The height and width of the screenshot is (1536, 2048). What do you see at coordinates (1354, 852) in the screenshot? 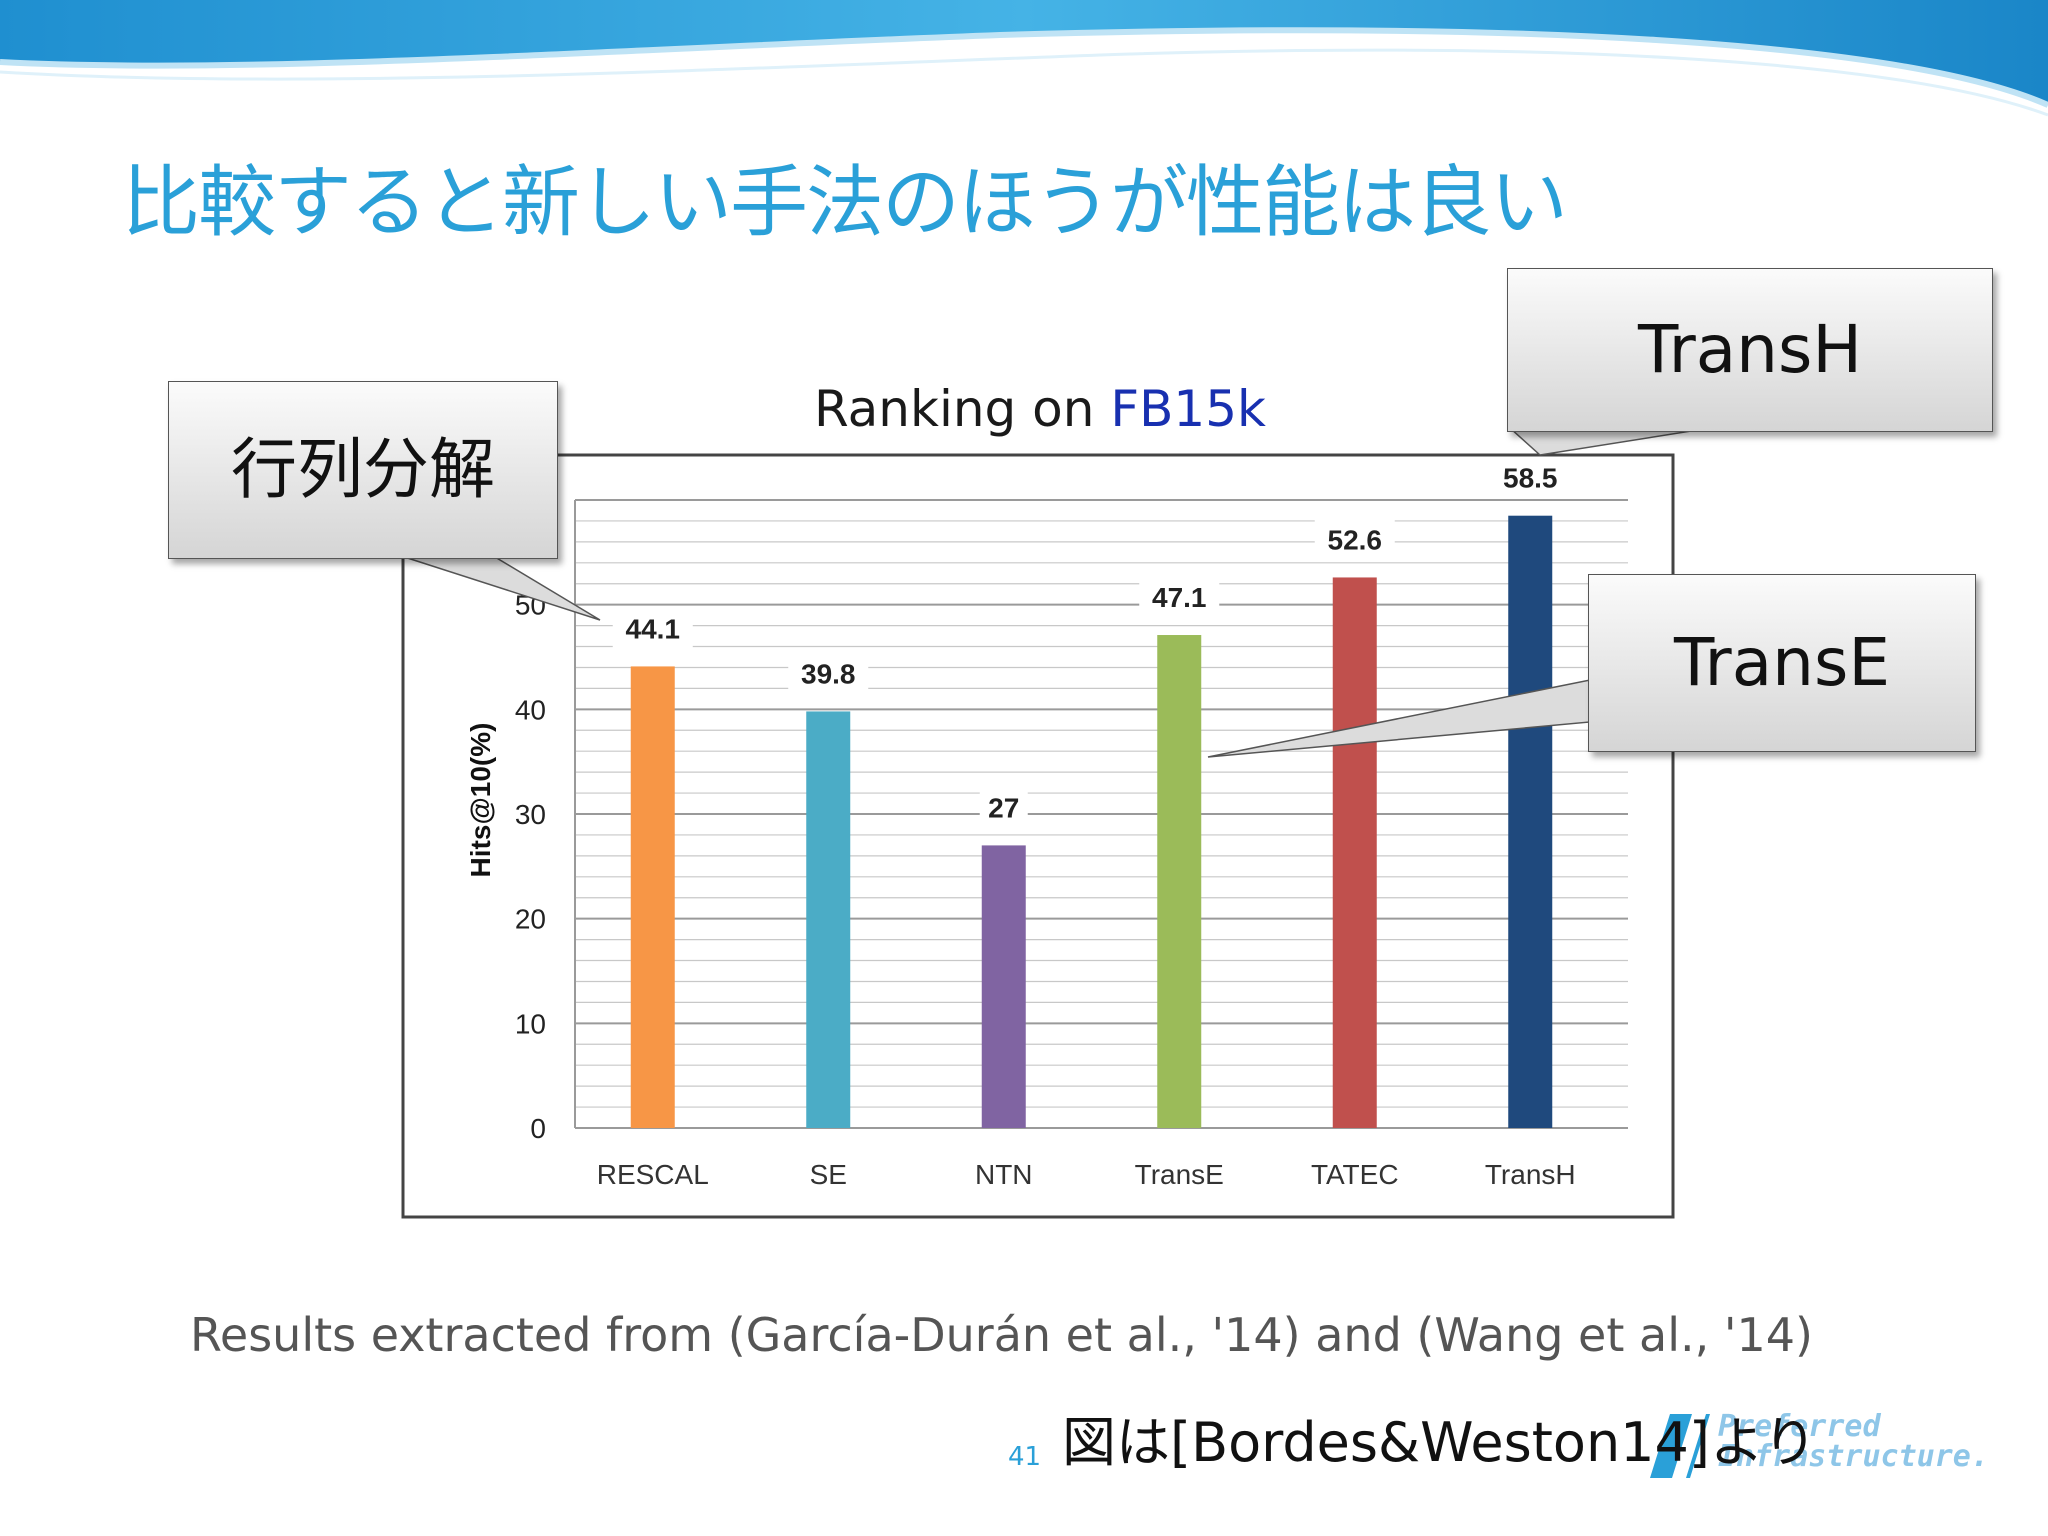
I see `bar-tatec` at bounding box center [1354, 852].